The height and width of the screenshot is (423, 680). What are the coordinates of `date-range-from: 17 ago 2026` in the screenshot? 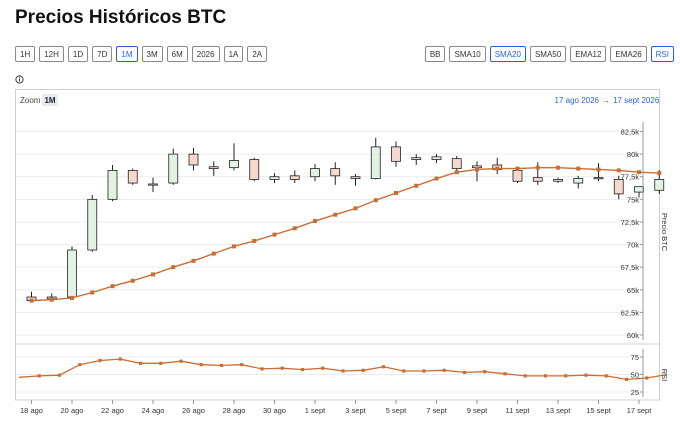 It's located at (577, 100).